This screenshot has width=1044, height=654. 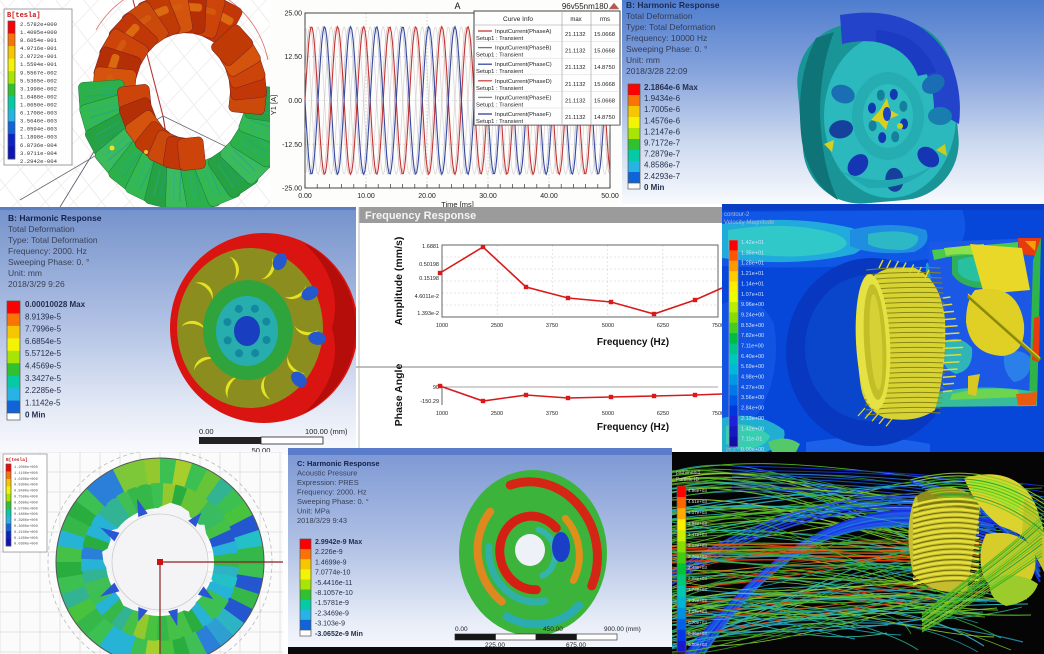 I want to click on svg-text: 6.1708e-003, so click(x=38, y=113).